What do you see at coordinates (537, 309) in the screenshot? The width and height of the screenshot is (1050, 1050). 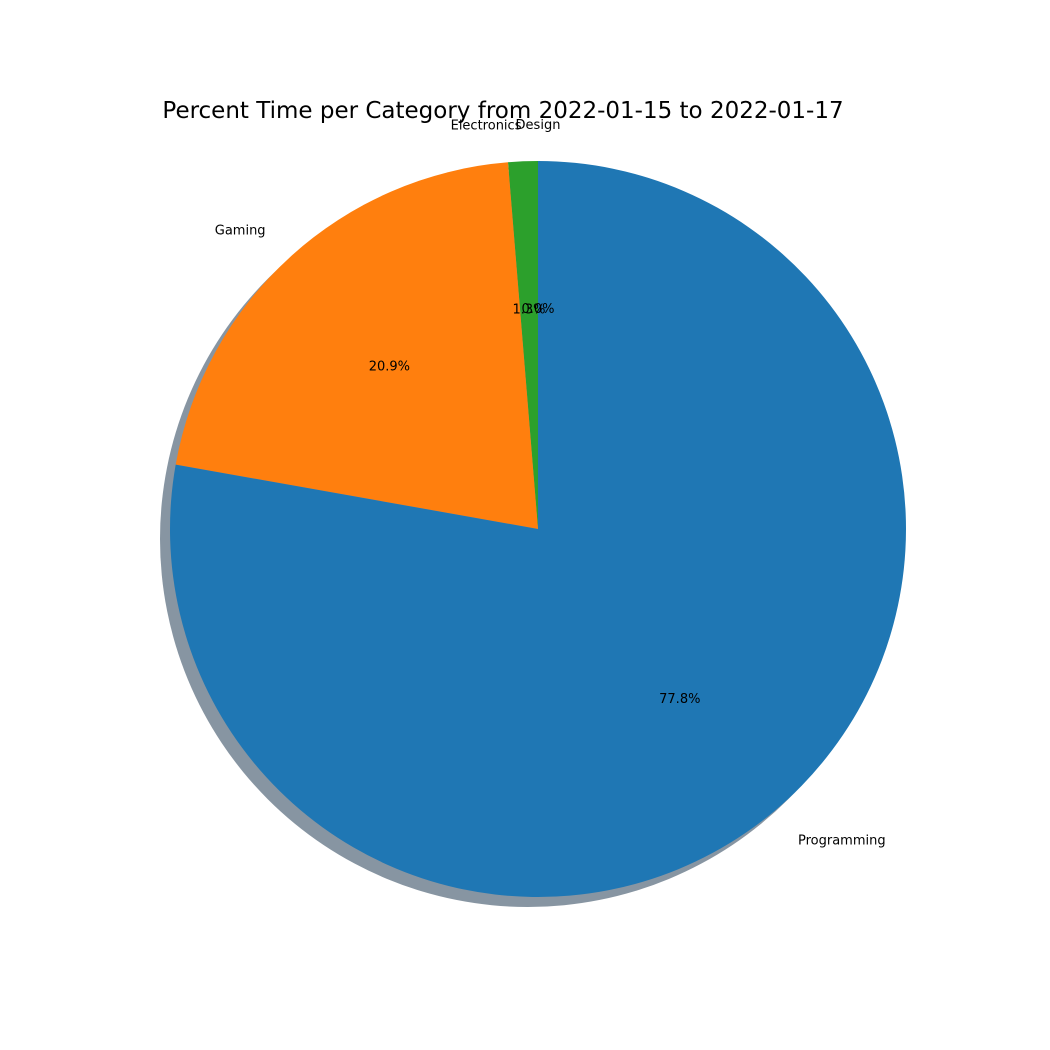 I see `slice-percent-design: 0.0%` at bounding box center [537, 309].